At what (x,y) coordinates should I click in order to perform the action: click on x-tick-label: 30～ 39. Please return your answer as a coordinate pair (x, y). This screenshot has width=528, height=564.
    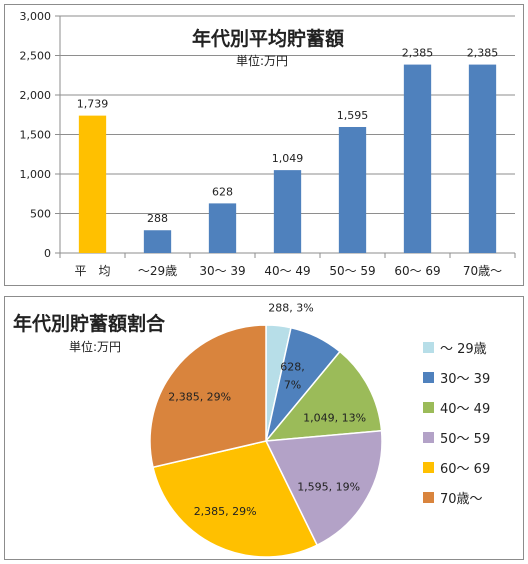
    Looking at the image, I should click on (222, 271).